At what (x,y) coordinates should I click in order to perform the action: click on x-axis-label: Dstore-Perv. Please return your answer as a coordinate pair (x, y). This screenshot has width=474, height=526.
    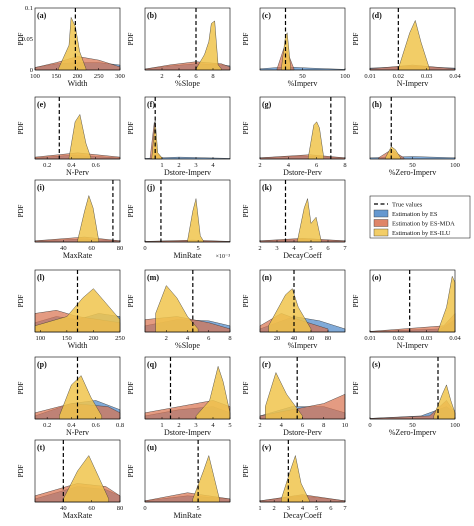
    Looking at the image, I should click on (302, 172).